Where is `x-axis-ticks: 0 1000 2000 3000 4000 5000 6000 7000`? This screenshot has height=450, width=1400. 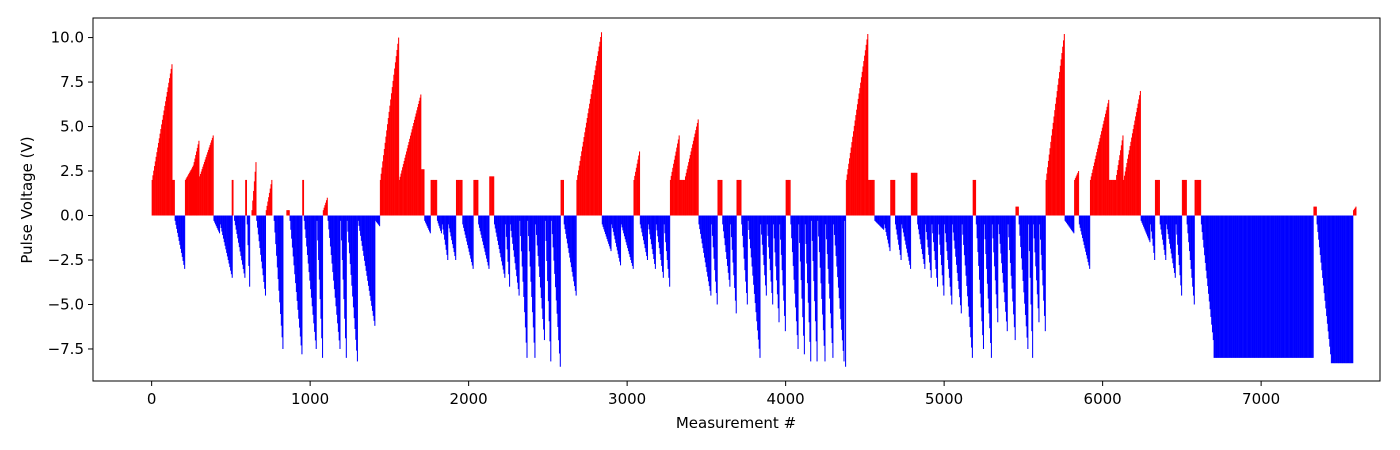 x-axis-ticks: 0 1000 2000 3000 4000 5000 6000 7000 is located at coordinates (713, 394).